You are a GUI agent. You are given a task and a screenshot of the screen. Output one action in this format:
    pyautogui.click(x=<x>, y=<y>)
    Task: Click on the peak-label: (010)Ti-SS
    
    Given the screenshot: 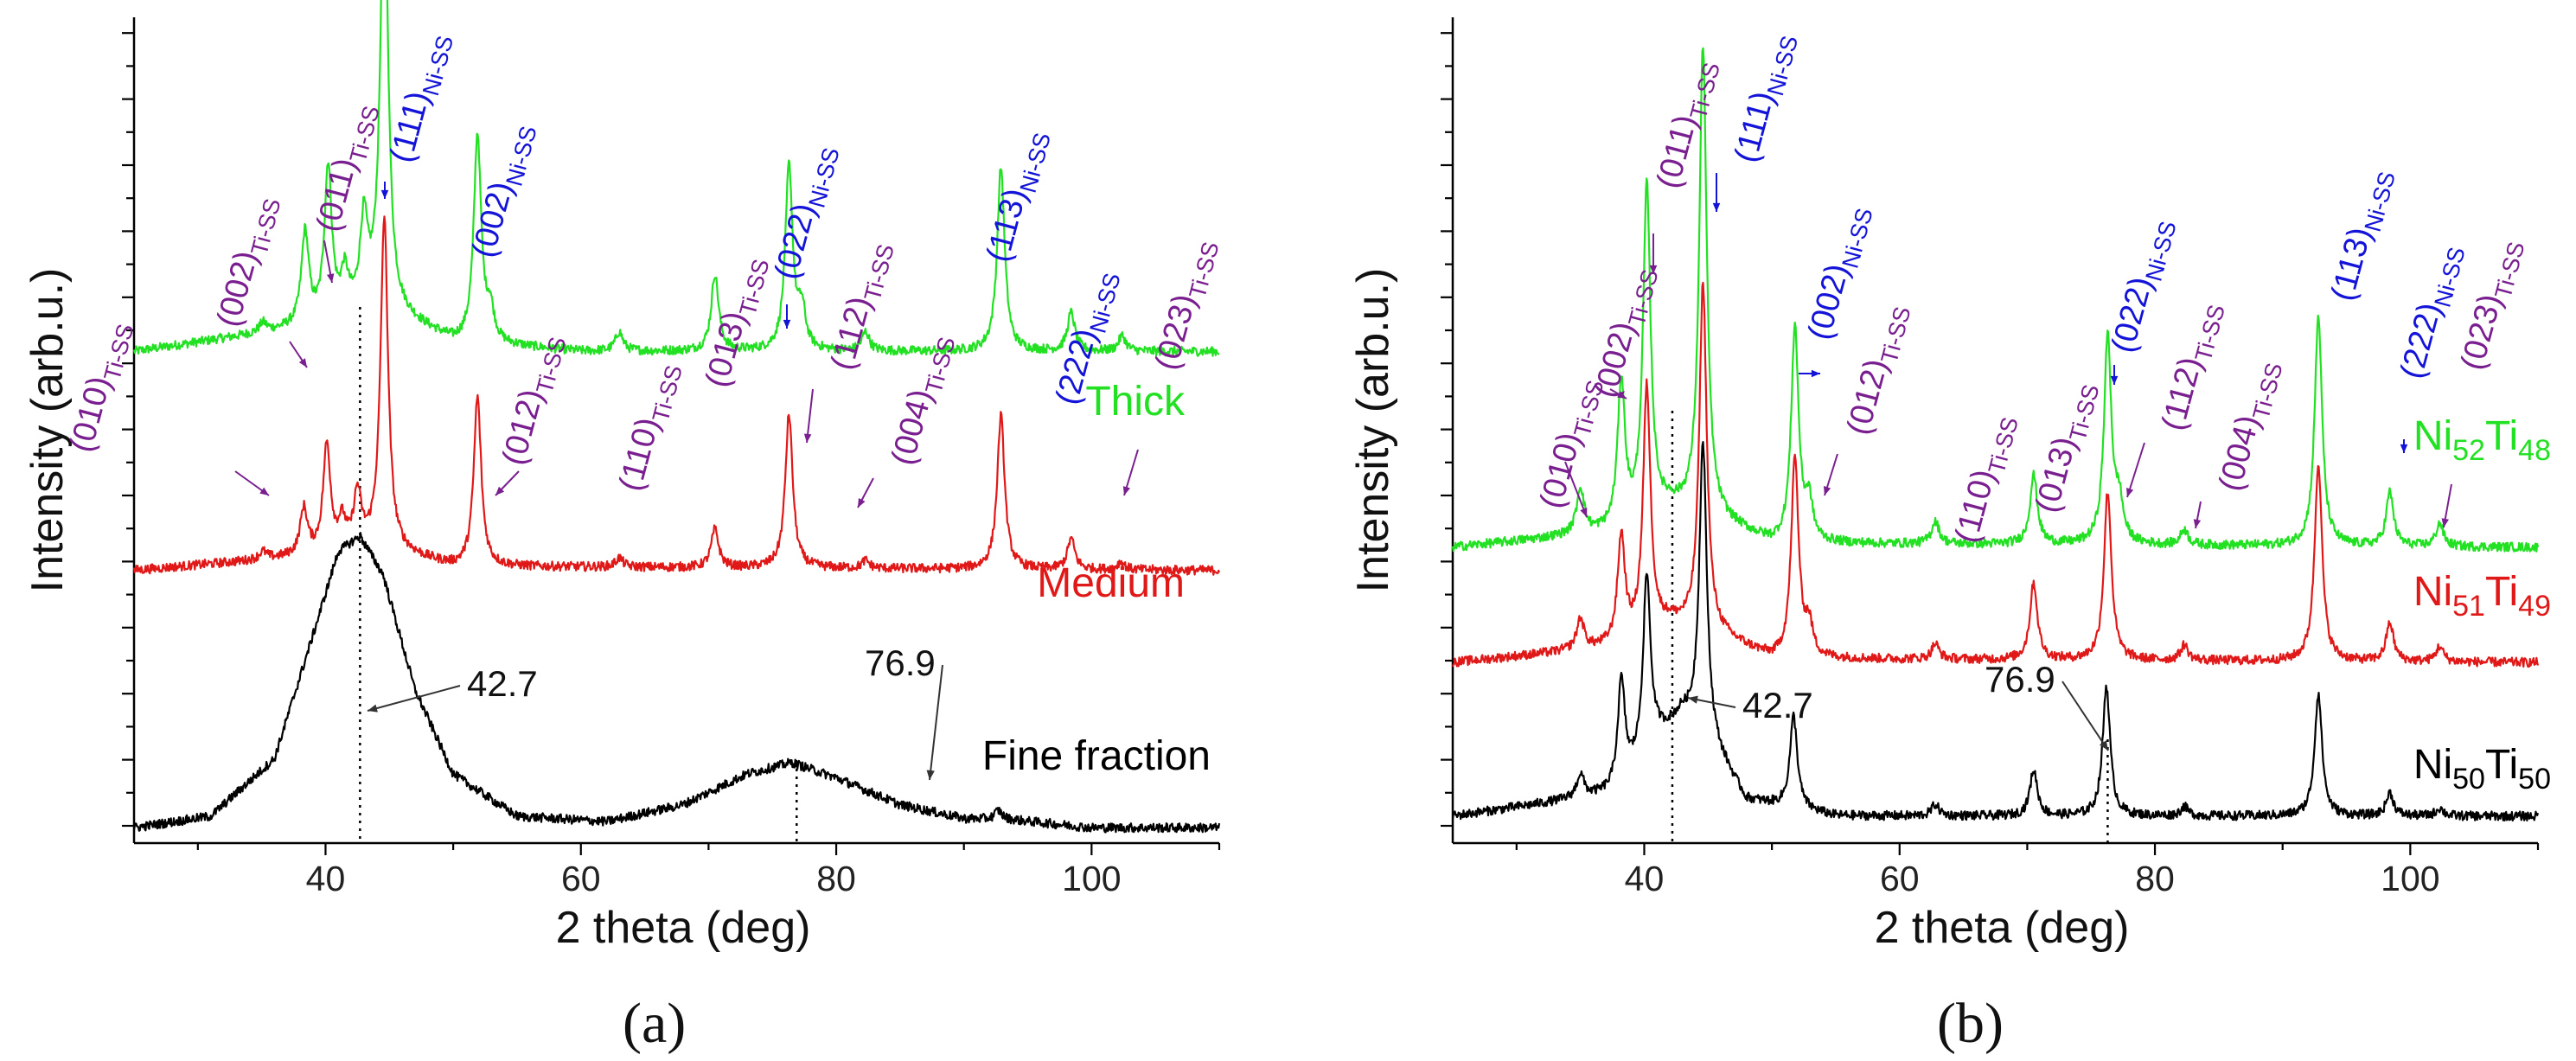 What is the action you would take?
    pyautogui.click(x=101, y=387)
    